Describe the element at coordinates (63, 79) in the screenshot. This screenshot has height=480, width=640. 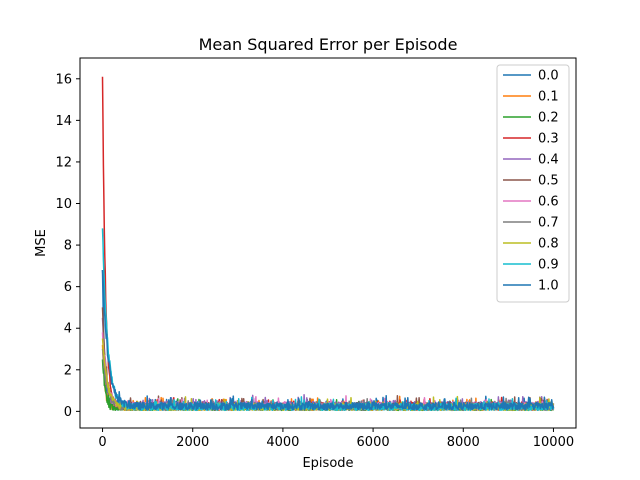
I see `y-tick-label: 16` at that location.